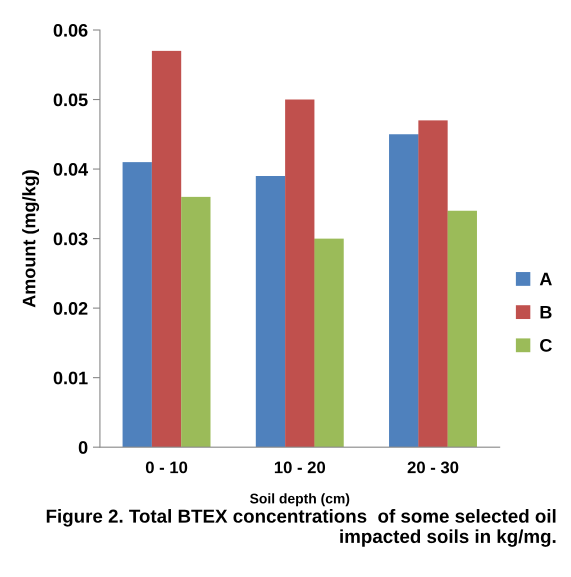 Image resolution: width=571 pixels, height=577 pixels. What do you see at coordinates (546, 312) in the screenshot?
I see `legend-label: B` at bounding box center [546, 312].